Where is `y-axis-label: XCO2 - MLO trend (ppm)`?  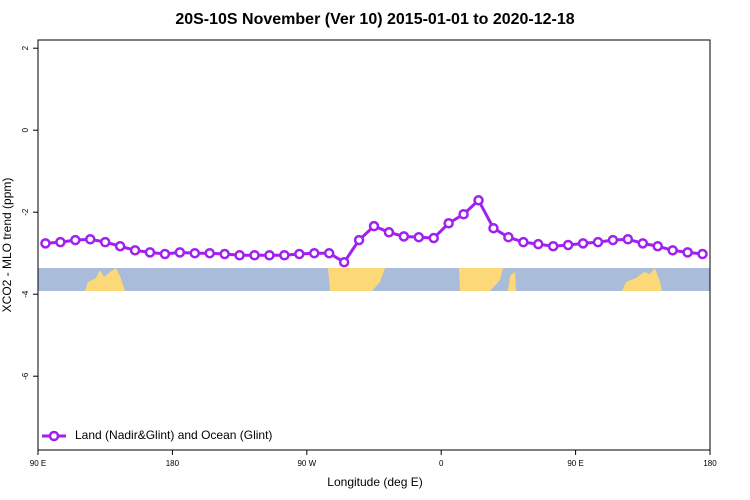
y-axis-label: XCO2 - MLO trend (ppm) is located at coordinates (7, 245).